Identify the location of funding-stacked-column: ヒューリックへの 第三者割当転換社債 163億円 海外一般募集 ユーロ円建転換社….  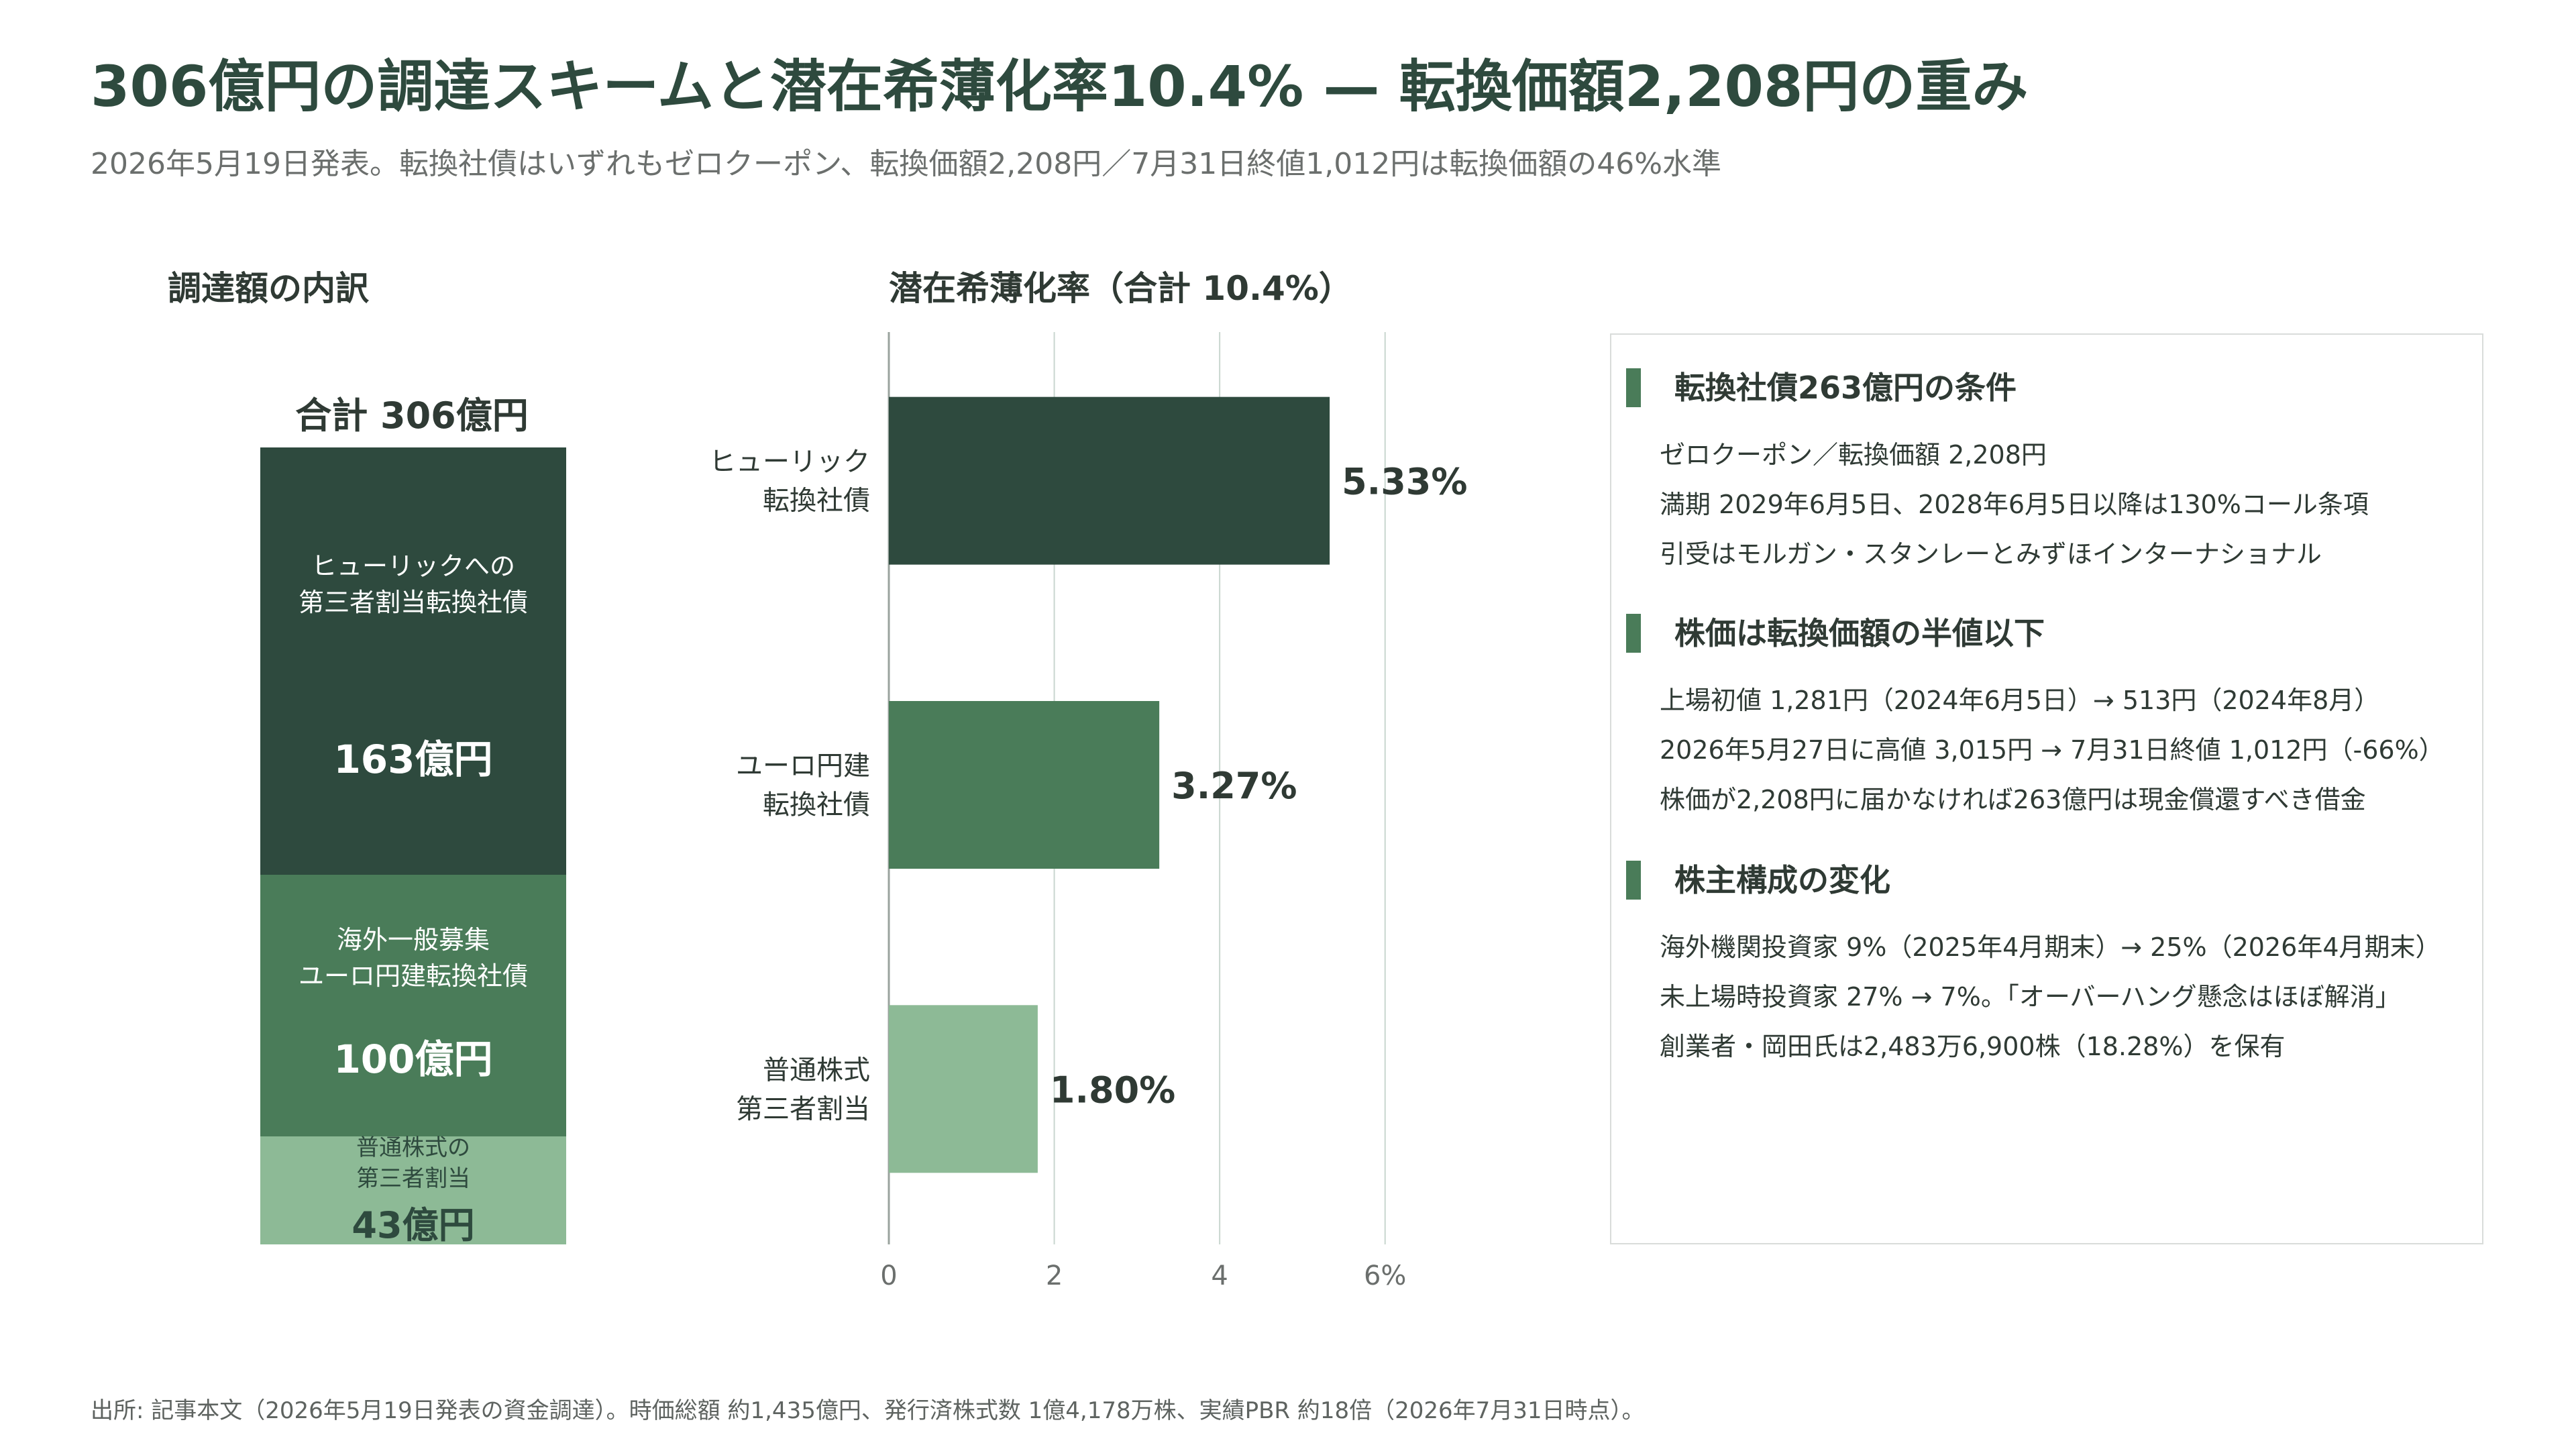
(413, 846).